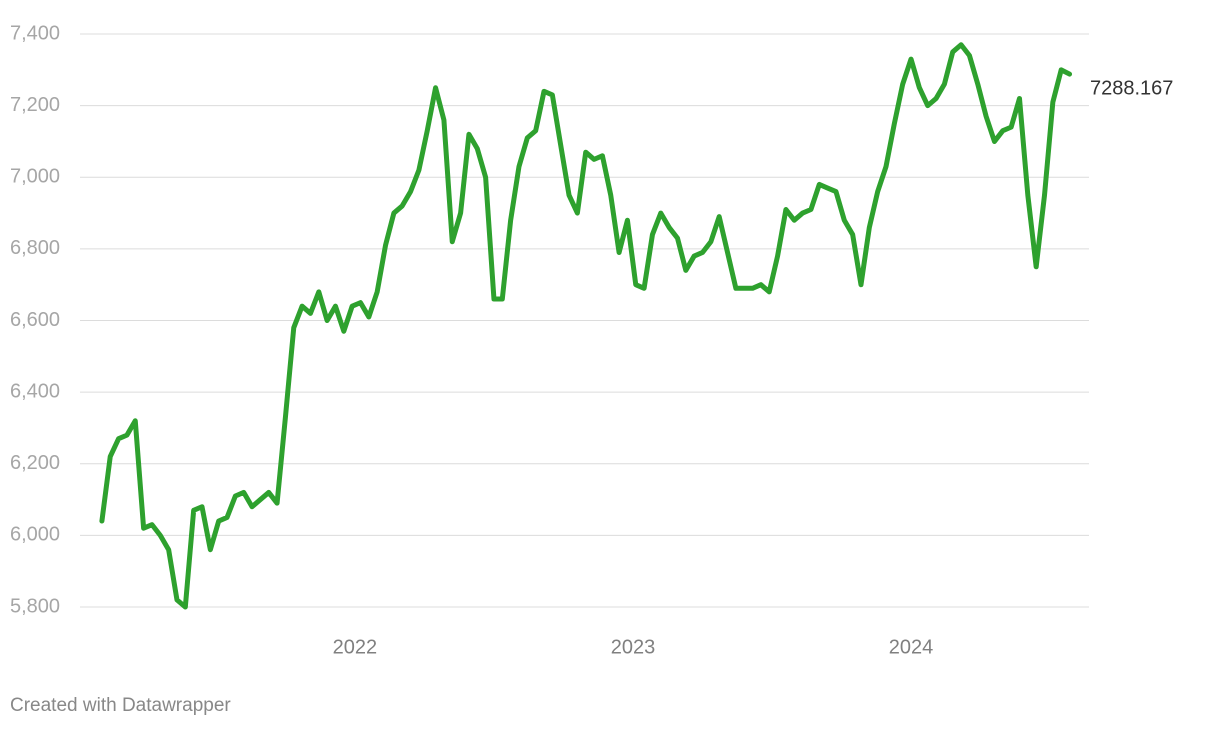 The image size is (1220, 730). Describe the element at coordinates (35, 535) in the screenshot. I see `y-tick-label: 6,000` at that location.